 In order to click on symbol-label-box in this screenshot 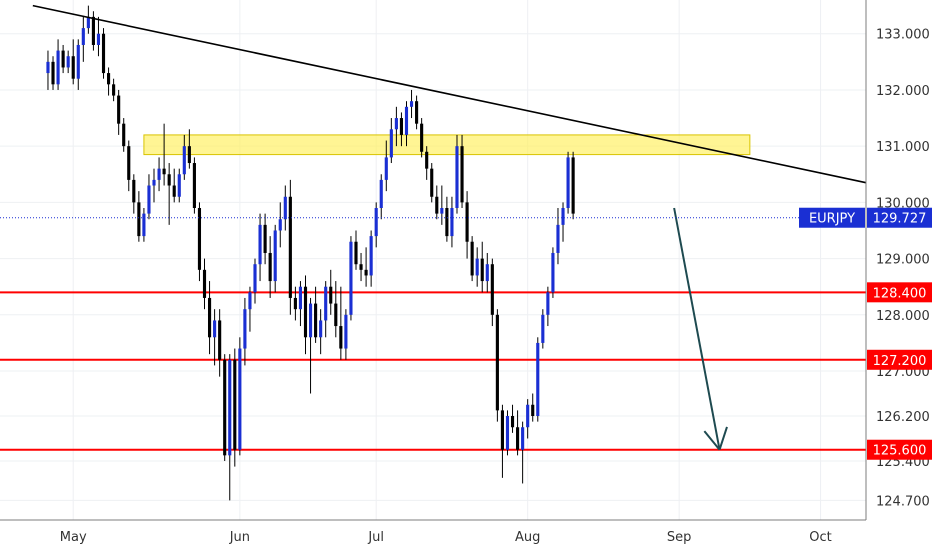, I will do `click(832, 217)`.